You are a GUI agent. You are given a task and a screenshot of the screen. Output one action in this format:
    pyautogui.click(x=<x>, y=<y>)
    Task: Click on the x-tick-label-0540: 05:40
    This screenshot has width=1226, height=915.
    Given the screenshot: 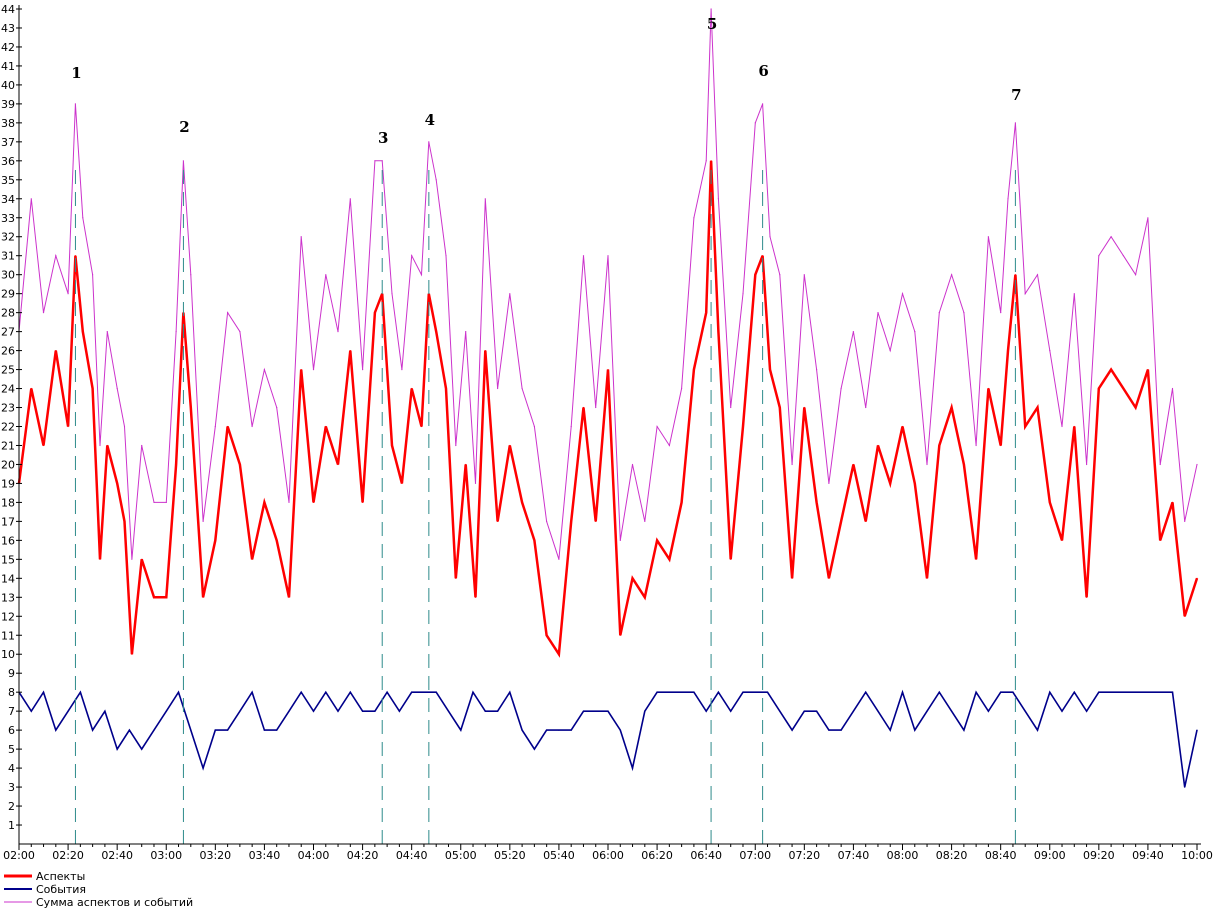 What is the action you would take?
    pyautogui.click(x=559, y=855)
    